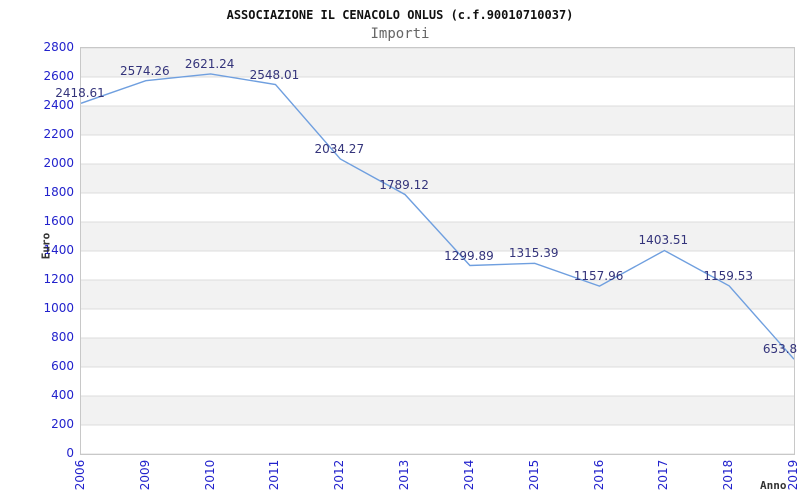  I want to click on data-point-label: 2034.27, so click(339, 149).